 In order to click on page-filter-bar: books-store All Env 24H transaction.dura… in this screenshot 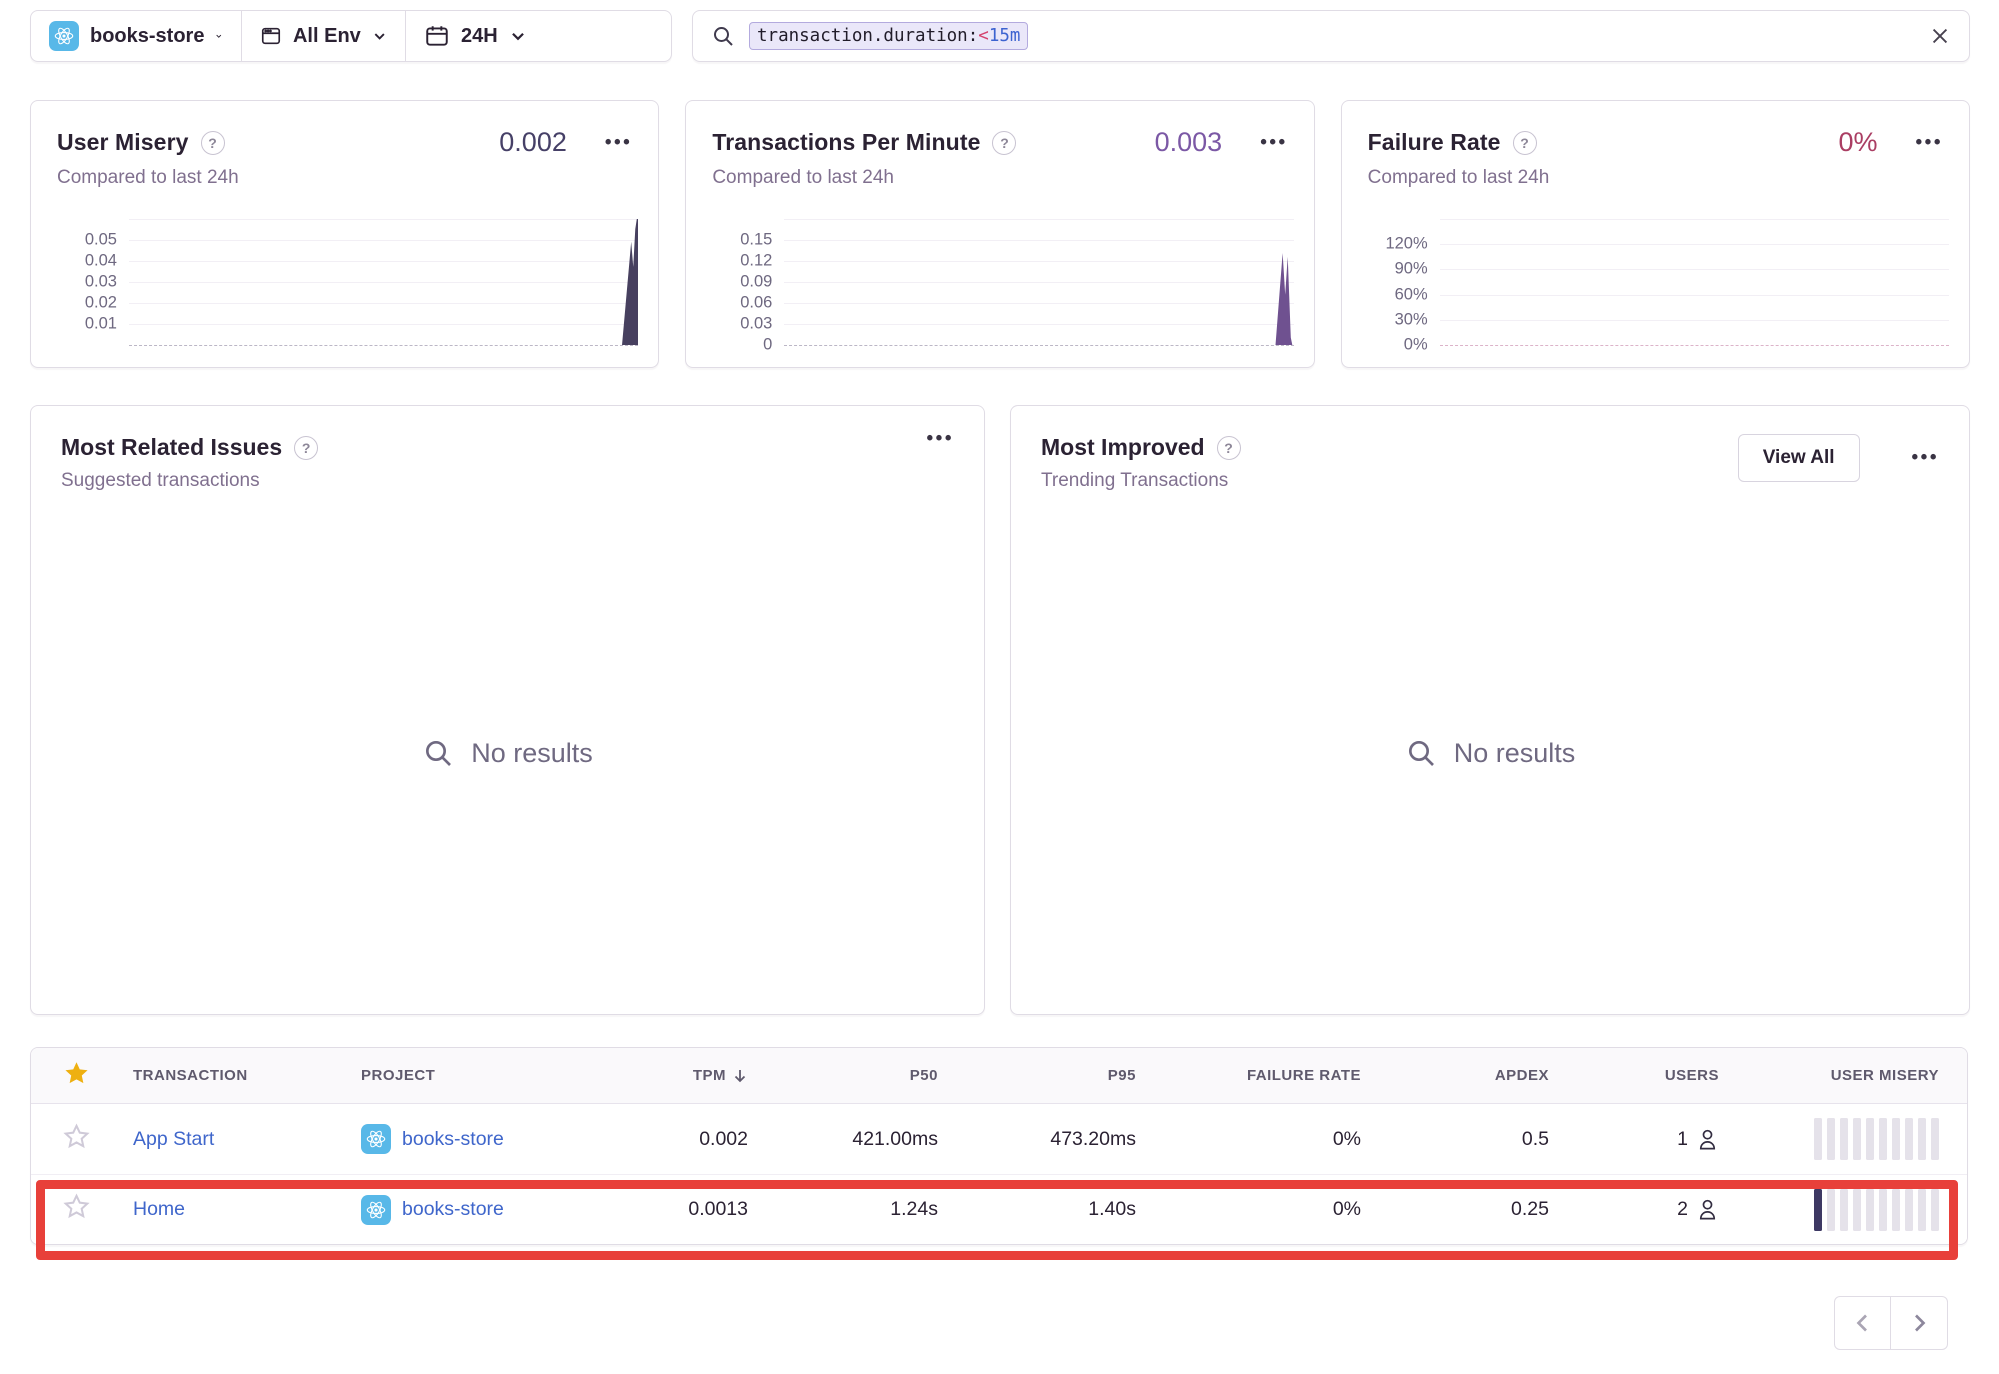, I will do `click(1000, 36)`.